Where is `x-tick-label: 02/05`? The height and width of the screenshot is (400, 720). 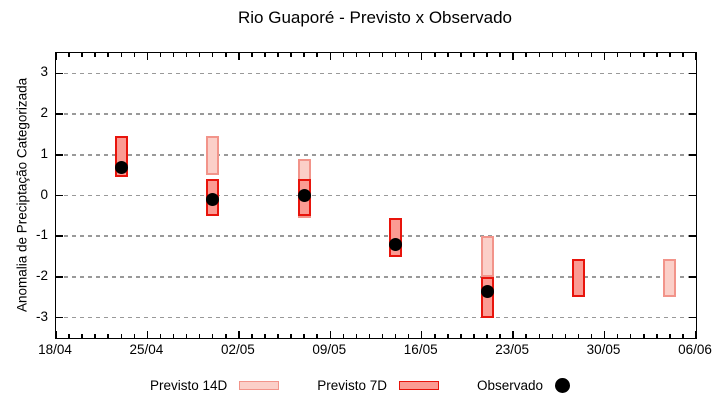
x-tick-label: 02/05 is located at coordinates (237, 349).